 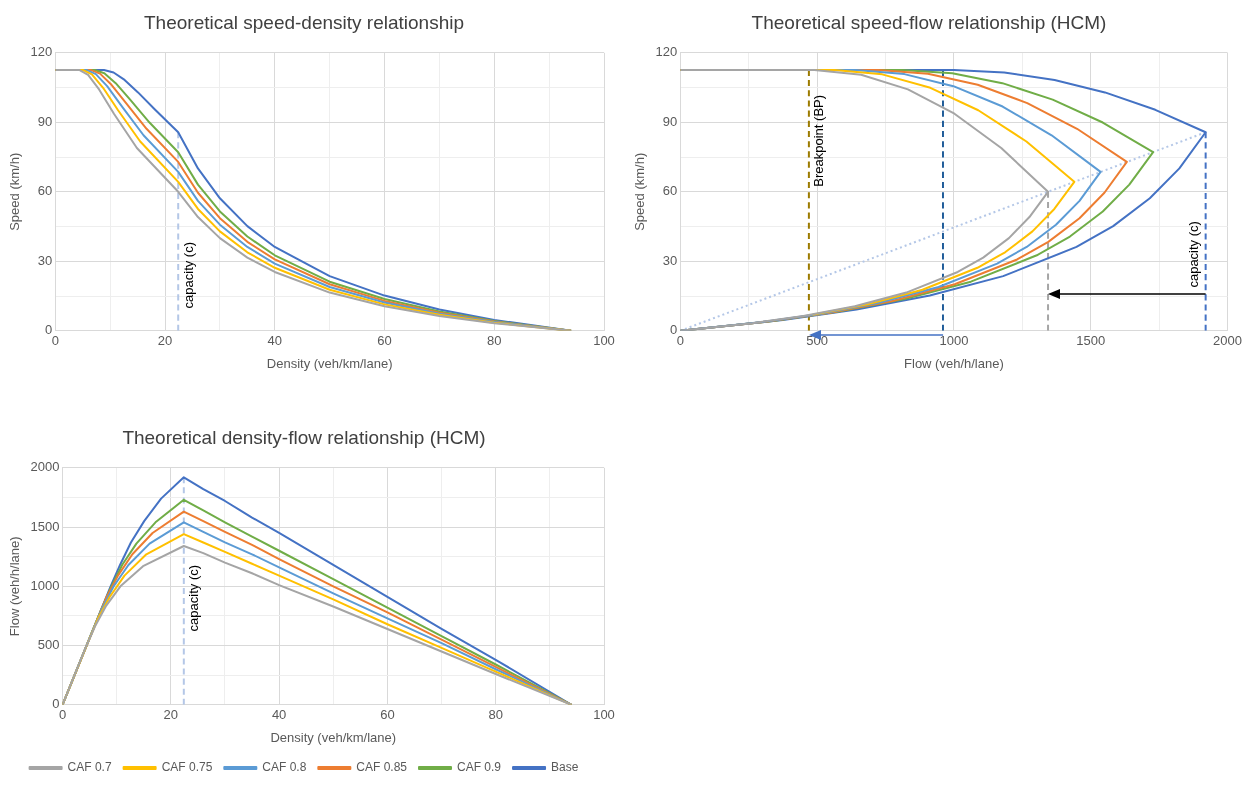 What do you see at coordinates (304, 437) in the screenshot?
I see `chart-title: Theoretical density-flow relationship (HCM)` at bounding box center [304, 437].